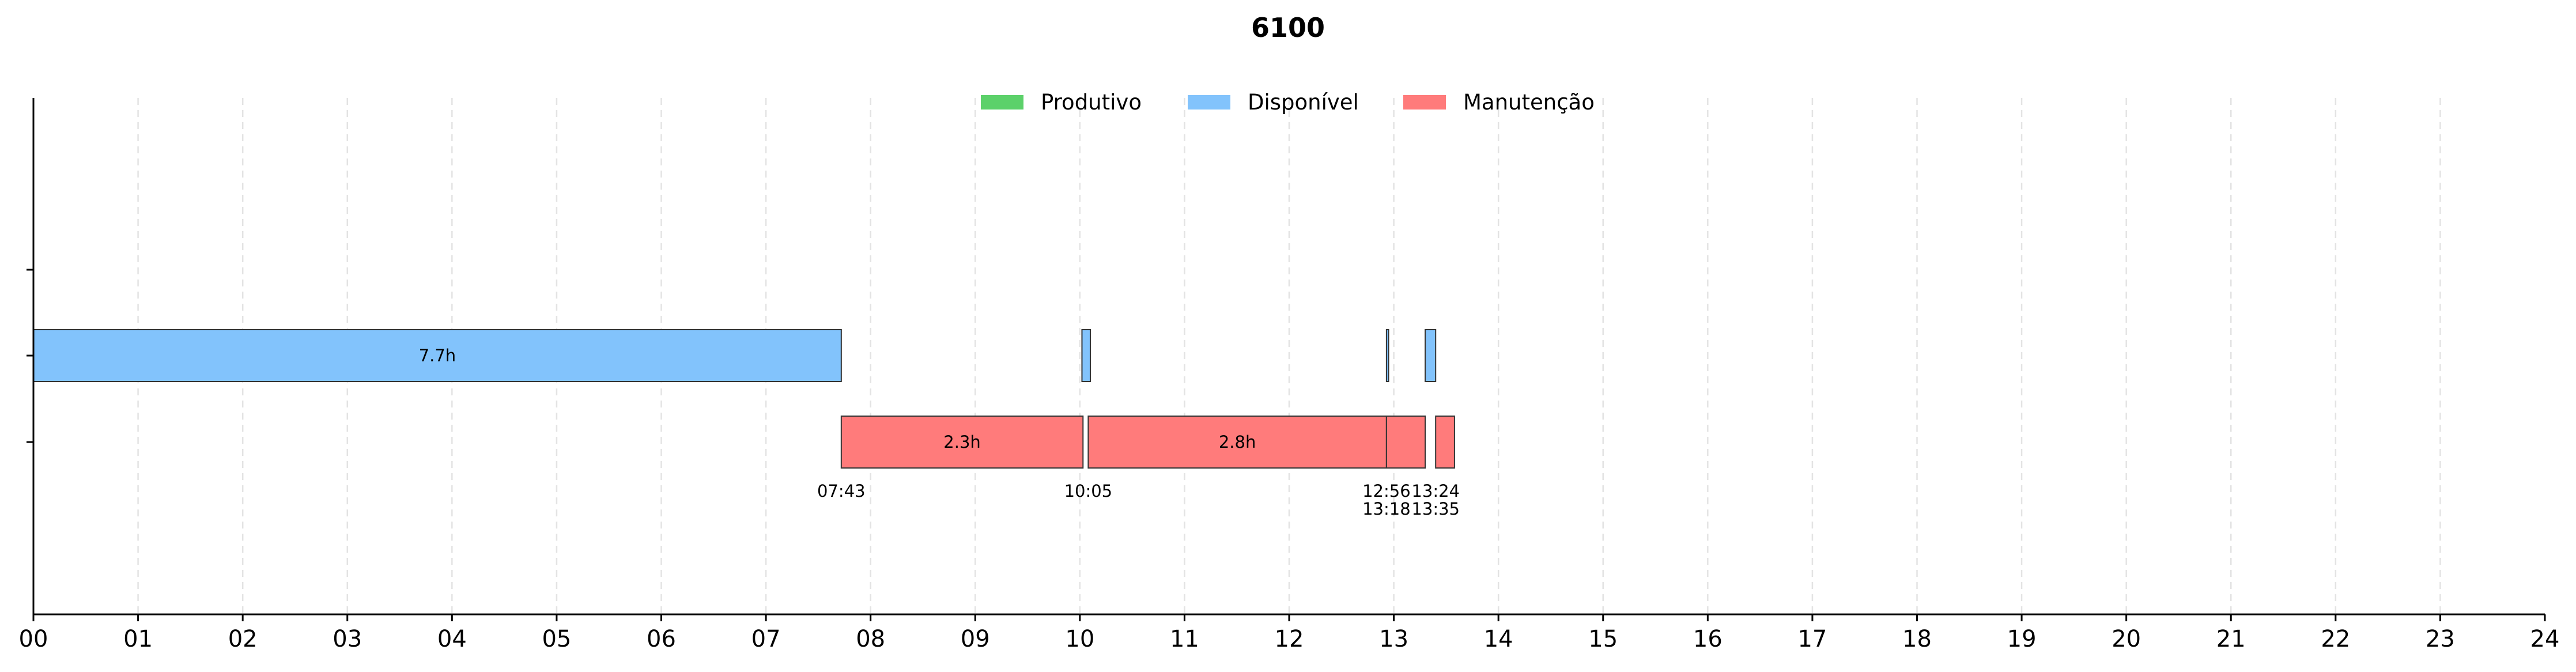 This screenshot has height=672, width=2576. What do you see at coordinates (1435, 509) in the screenshot?
I see `time-label: 13:35` at bounding box center [1435, 509].